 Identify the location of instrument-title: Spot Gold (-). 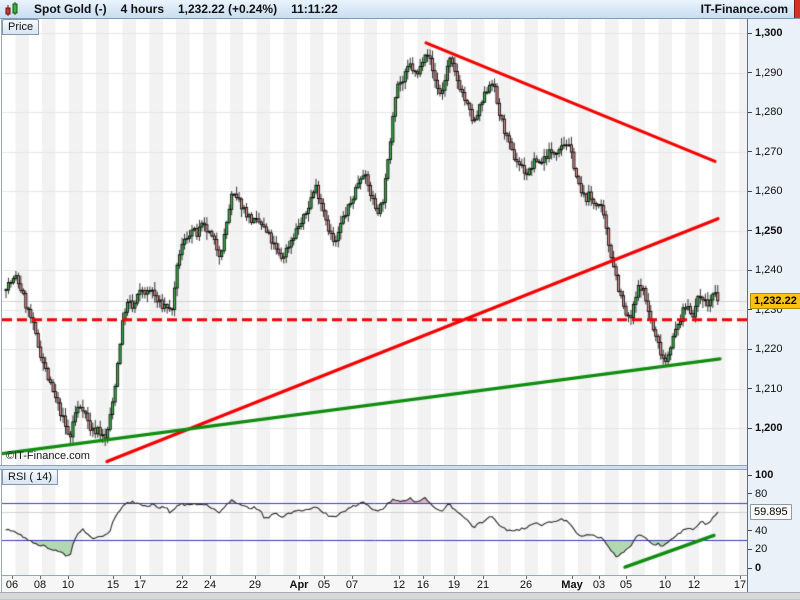
(70, 9).